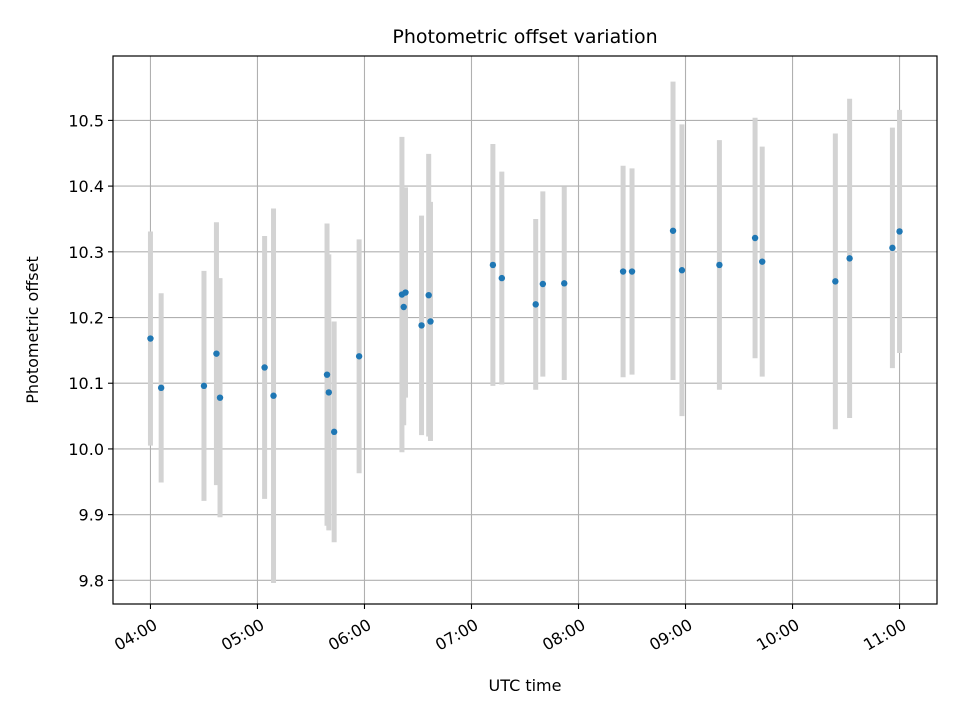 This screenshot has height=720, width=960. What do you see at coordinates (91, 515) in the screenshot?
I see `y-tick-label: 9.9` at bounding box center [91, 515].